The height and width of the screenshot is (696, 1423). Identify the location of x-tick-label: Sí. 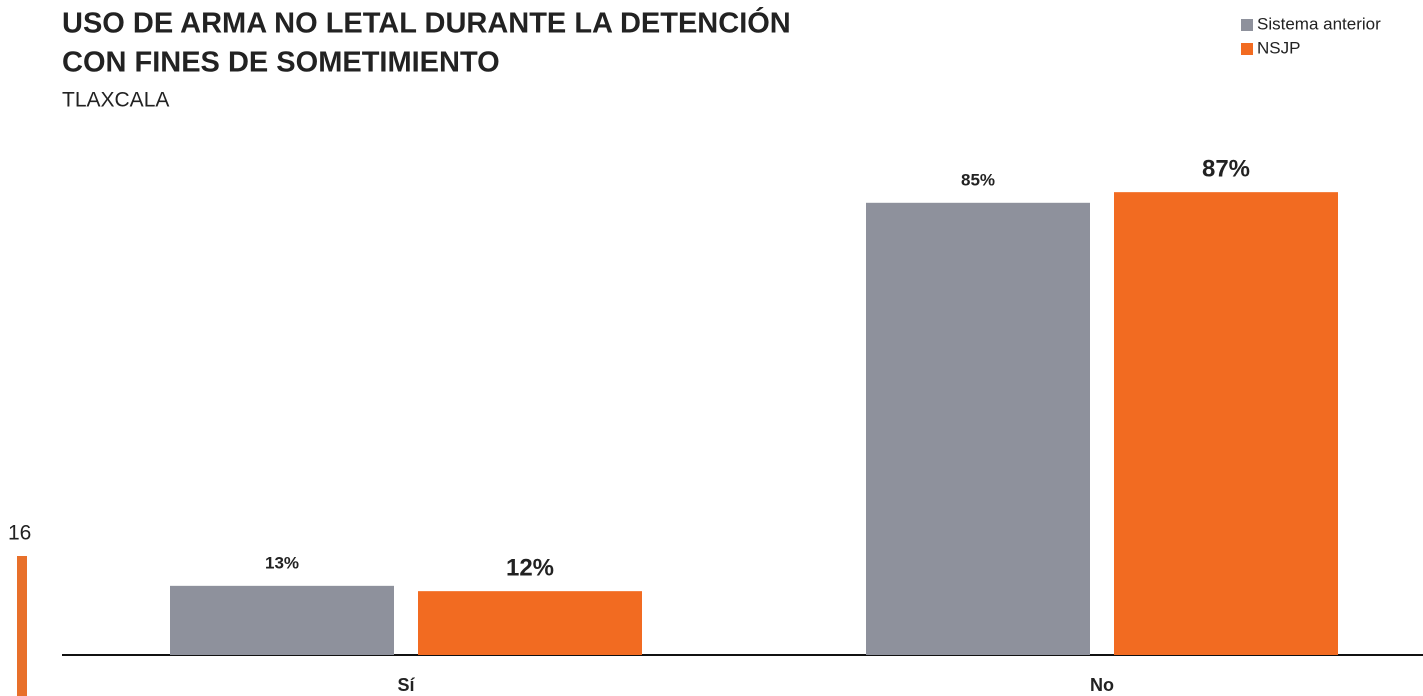
(406, 685).